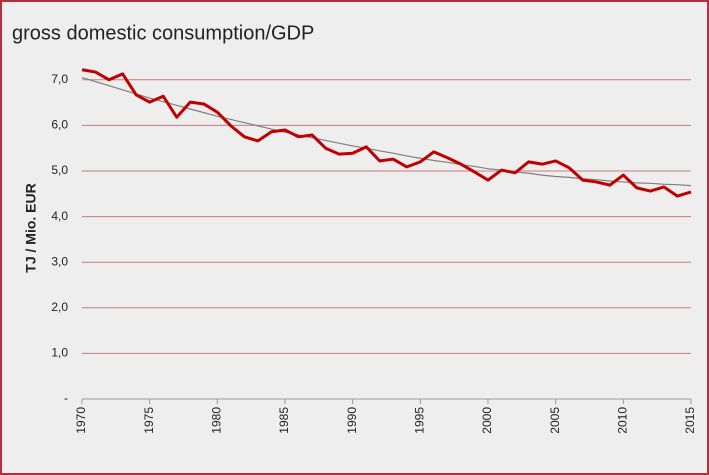 This screenshot has width=709, height=475. I want to click on y-tick-label: -, so click(66, 398).